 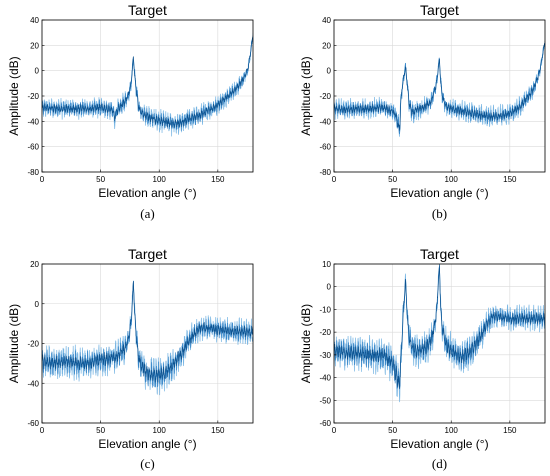 I want to click on y-tick-label: 10, so click(x=326, y=264).